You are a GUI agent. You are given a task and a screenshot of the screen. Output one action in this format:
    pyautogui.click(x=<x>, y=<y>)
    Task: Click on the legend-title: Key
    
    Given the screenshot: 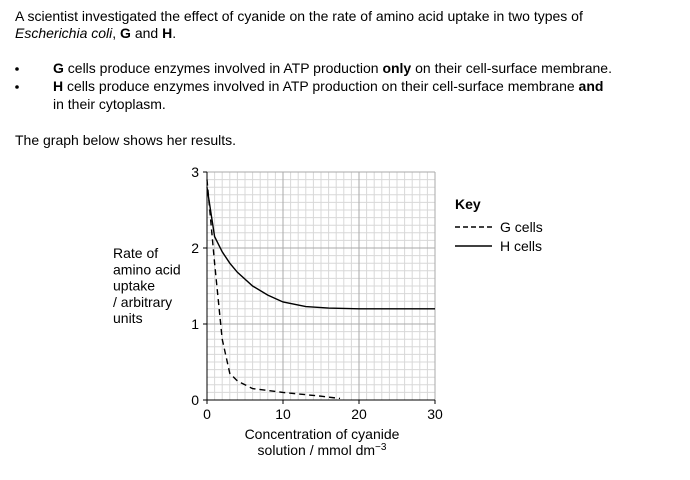 What is the action you would take?
    pyautogui.click(x=468, y=204)
    